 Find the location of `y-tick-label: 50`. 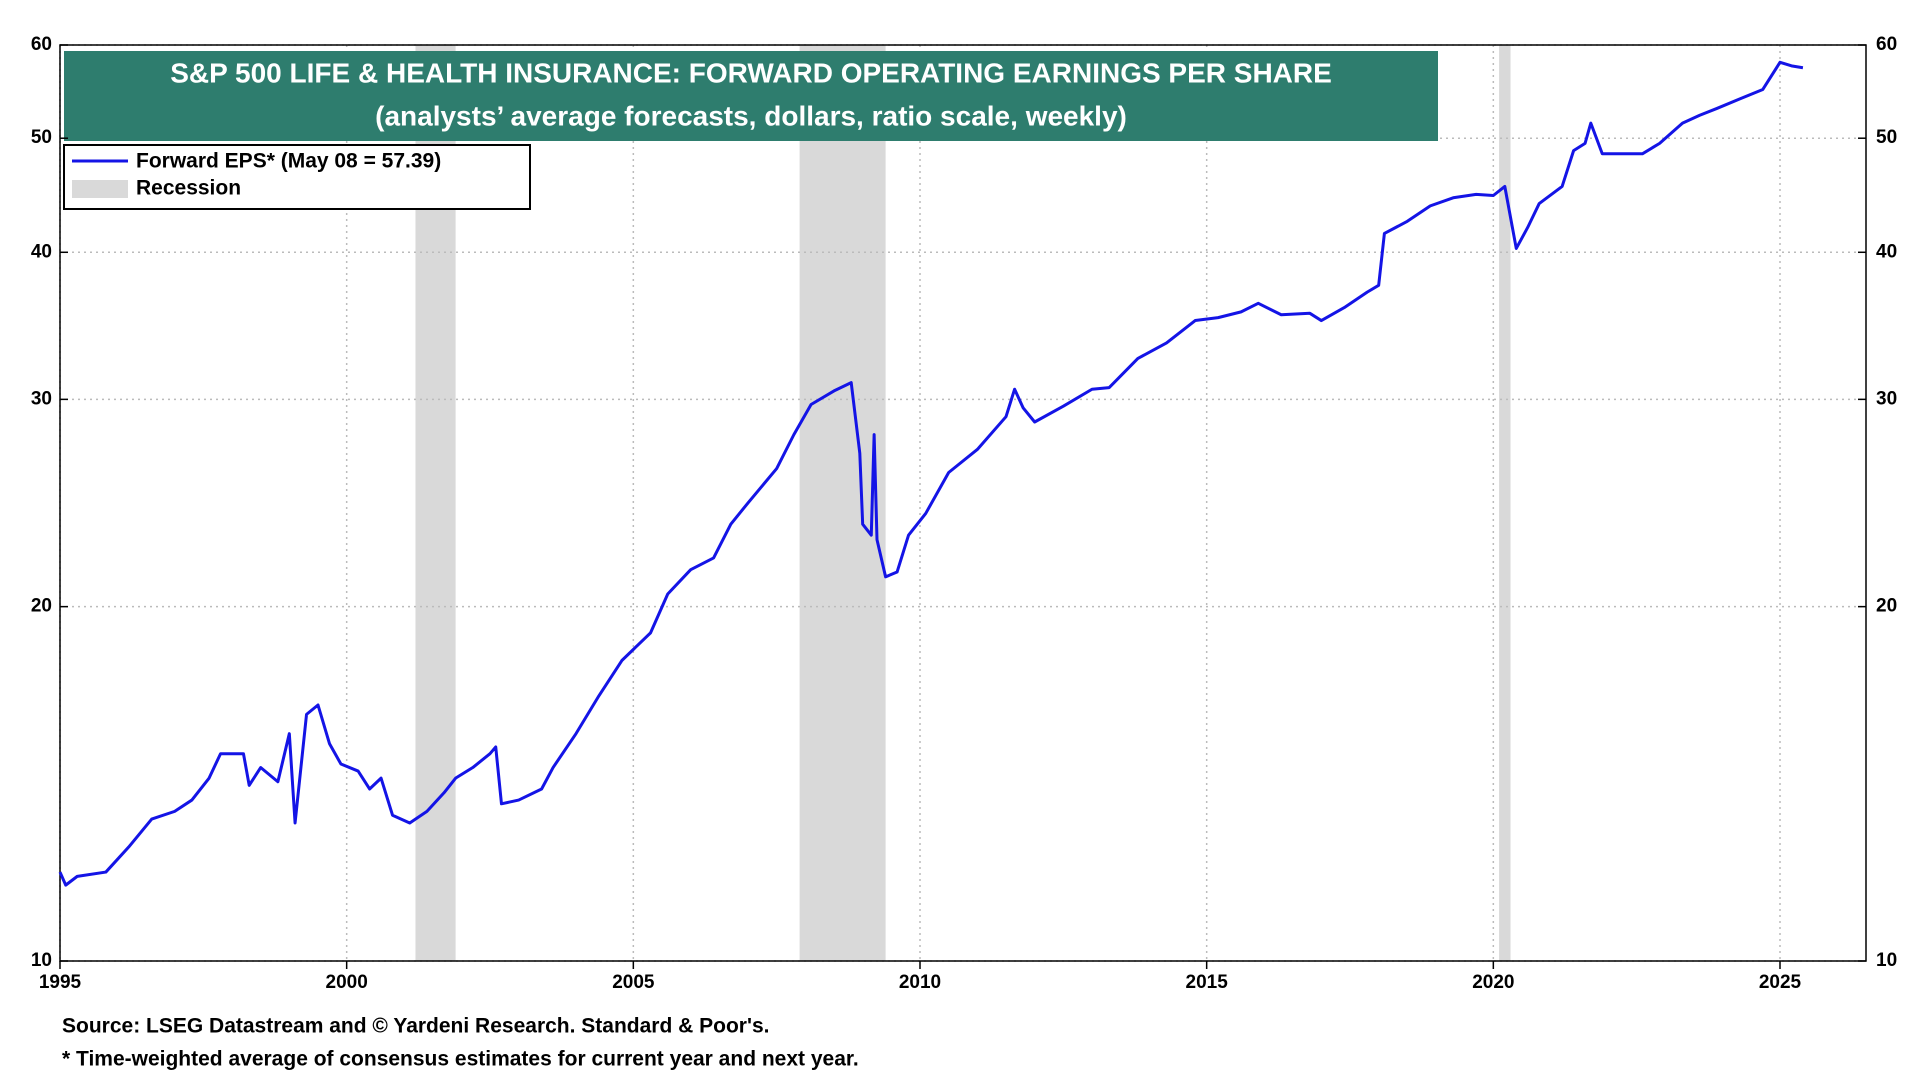

y-tick-label: 50 is located at coordinates (41, 137).